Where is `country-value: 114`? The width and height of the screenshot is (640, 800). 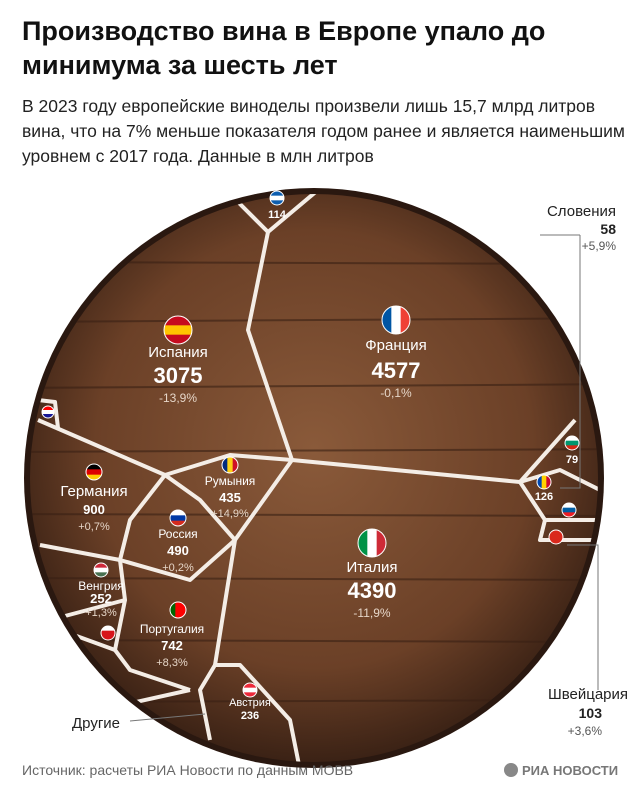 country-value: 114 is located at coordinates (277, 215).